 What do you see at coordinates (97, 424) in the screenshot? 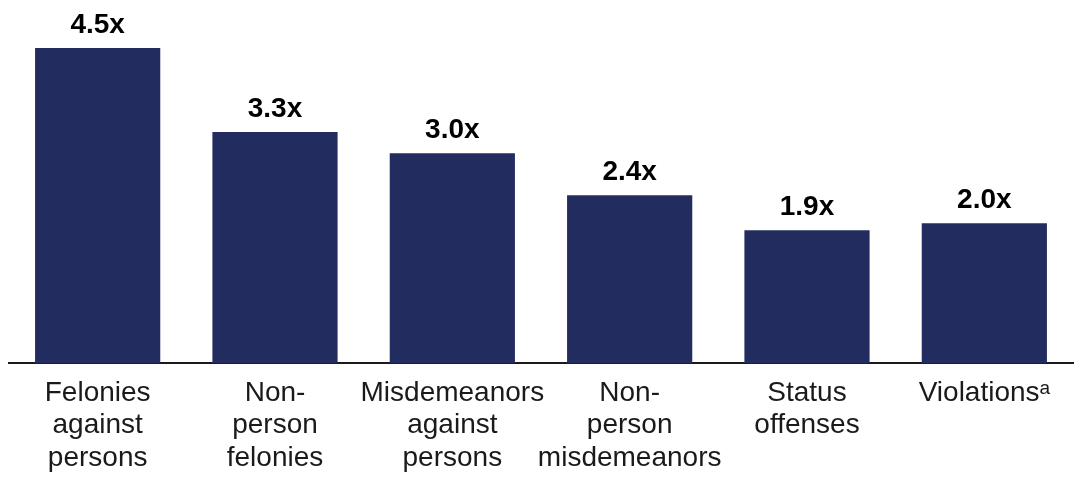
I see `x-tick-label: Felonies against persons` at bounding box center [97, 424].